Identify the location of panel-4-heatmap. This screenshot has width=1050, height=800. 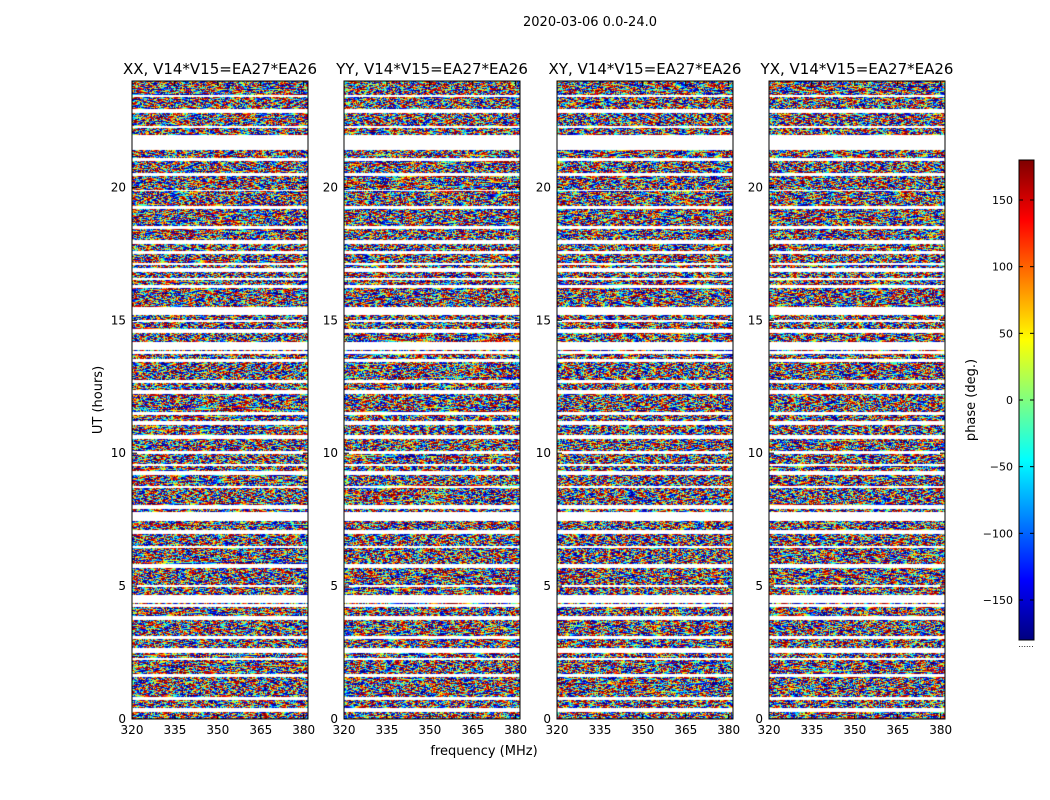
(857, 400).